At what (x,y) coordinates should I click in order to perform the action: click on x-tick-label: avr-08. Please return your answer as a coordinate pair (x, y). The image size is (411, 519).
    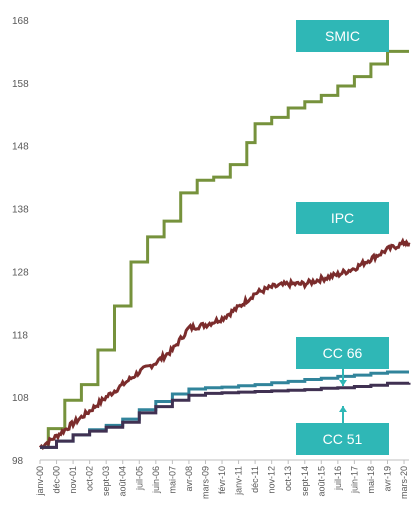
    Looking at the image, I should click on (189, 479).